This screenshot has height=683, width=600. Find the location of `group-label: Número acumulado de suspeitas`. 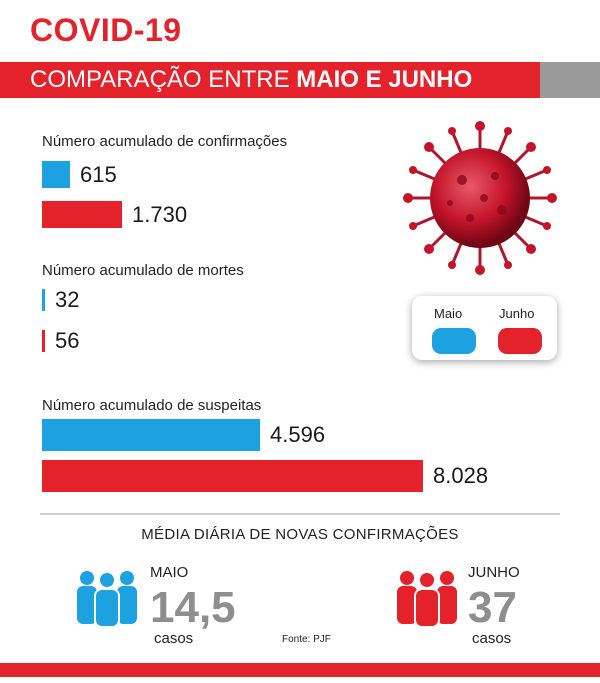

group-label: Número acumulado de suspeitas is located at coordinates (152, 405).